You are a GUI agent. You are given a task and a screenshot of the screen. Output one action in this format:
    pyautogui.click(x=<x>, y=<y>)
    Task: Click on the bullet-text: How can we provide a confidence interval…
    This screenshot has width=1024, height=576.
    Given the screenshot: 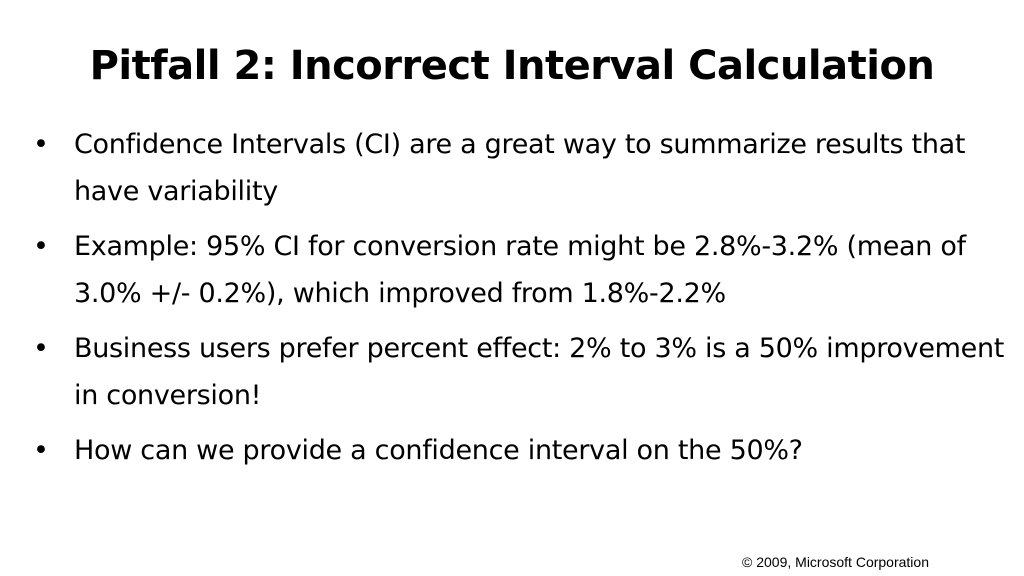 What is the action you would take?
    pyautogui.click(x=438, y=450)
    